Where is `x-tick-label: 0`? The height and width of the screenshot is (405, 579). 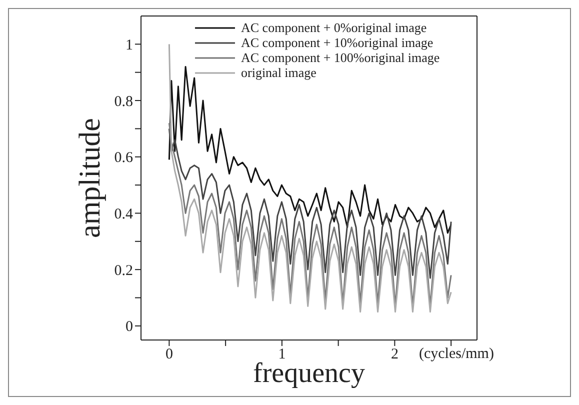
x-tick-label: 0 is located at coordinates (169, 354).